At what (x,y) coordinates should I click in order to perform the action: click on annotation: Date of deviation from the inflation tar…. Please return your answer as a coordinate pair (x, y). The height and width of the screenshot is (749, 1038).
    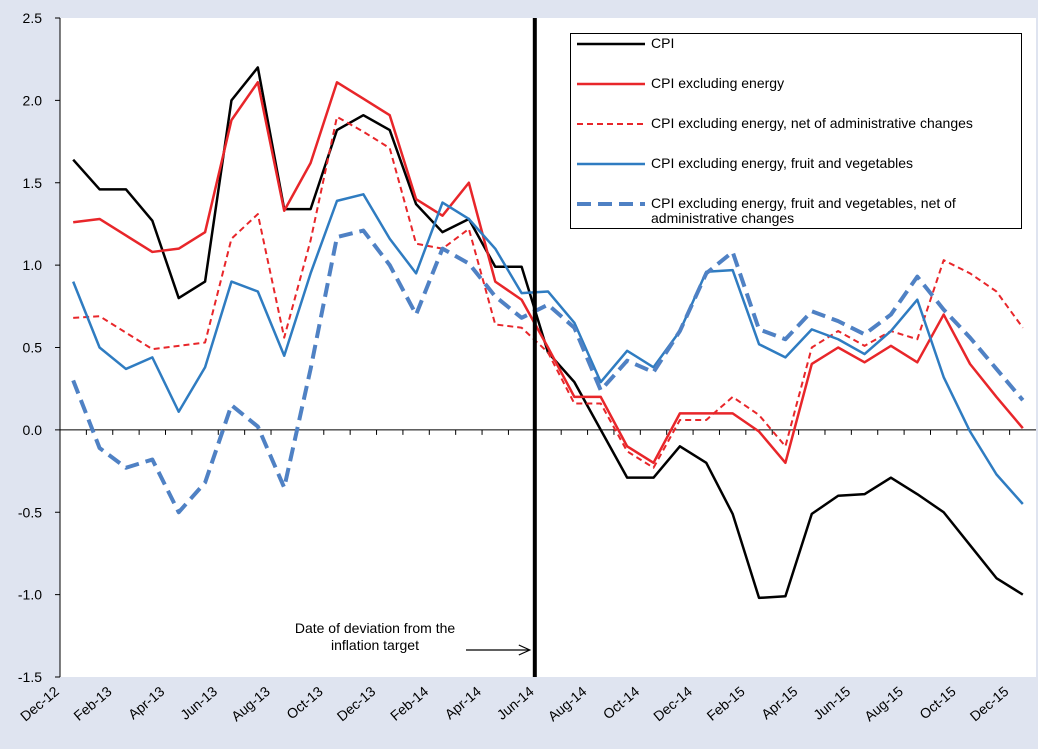
    Looking at the image, I should click on (375, 636).